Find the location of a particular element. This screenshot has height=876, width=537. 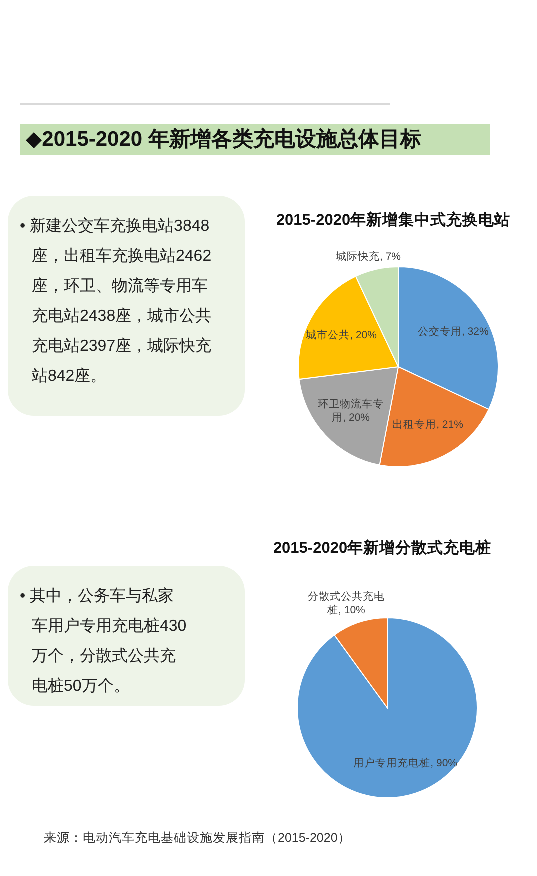

slice-label: 环卫物流车专用, 20% is located at coordinates (351, 411).